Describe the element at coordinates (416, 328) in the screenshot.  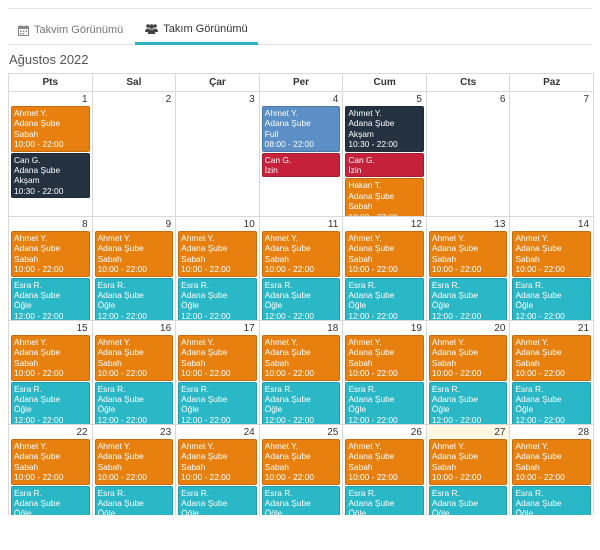
I see `day-number: 19` at that location.